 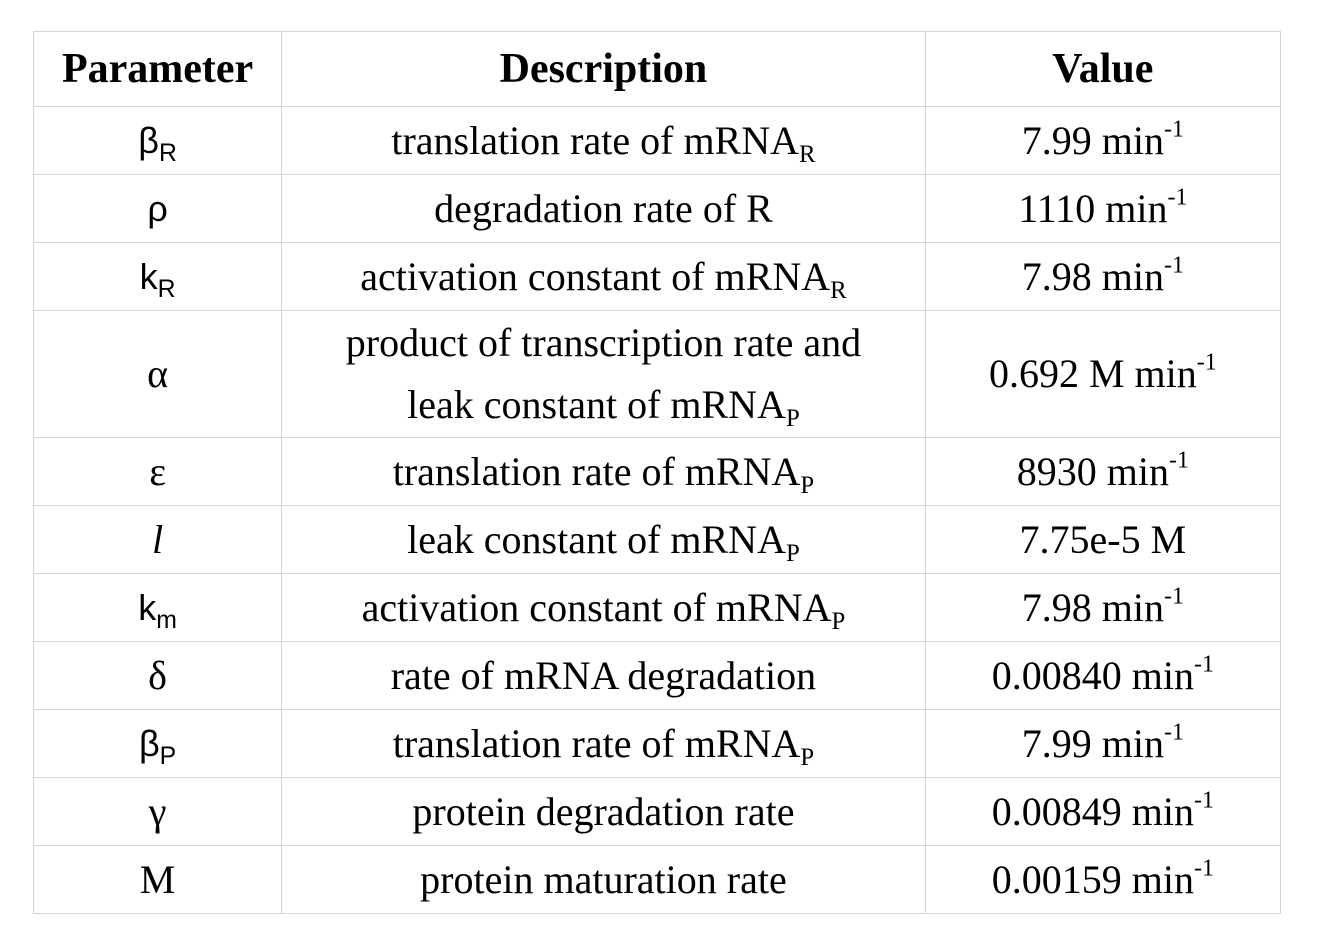 I want to click on table-row: δ rate of mRNA degradation 0.00840 min-1, so click(x=657, y=675).